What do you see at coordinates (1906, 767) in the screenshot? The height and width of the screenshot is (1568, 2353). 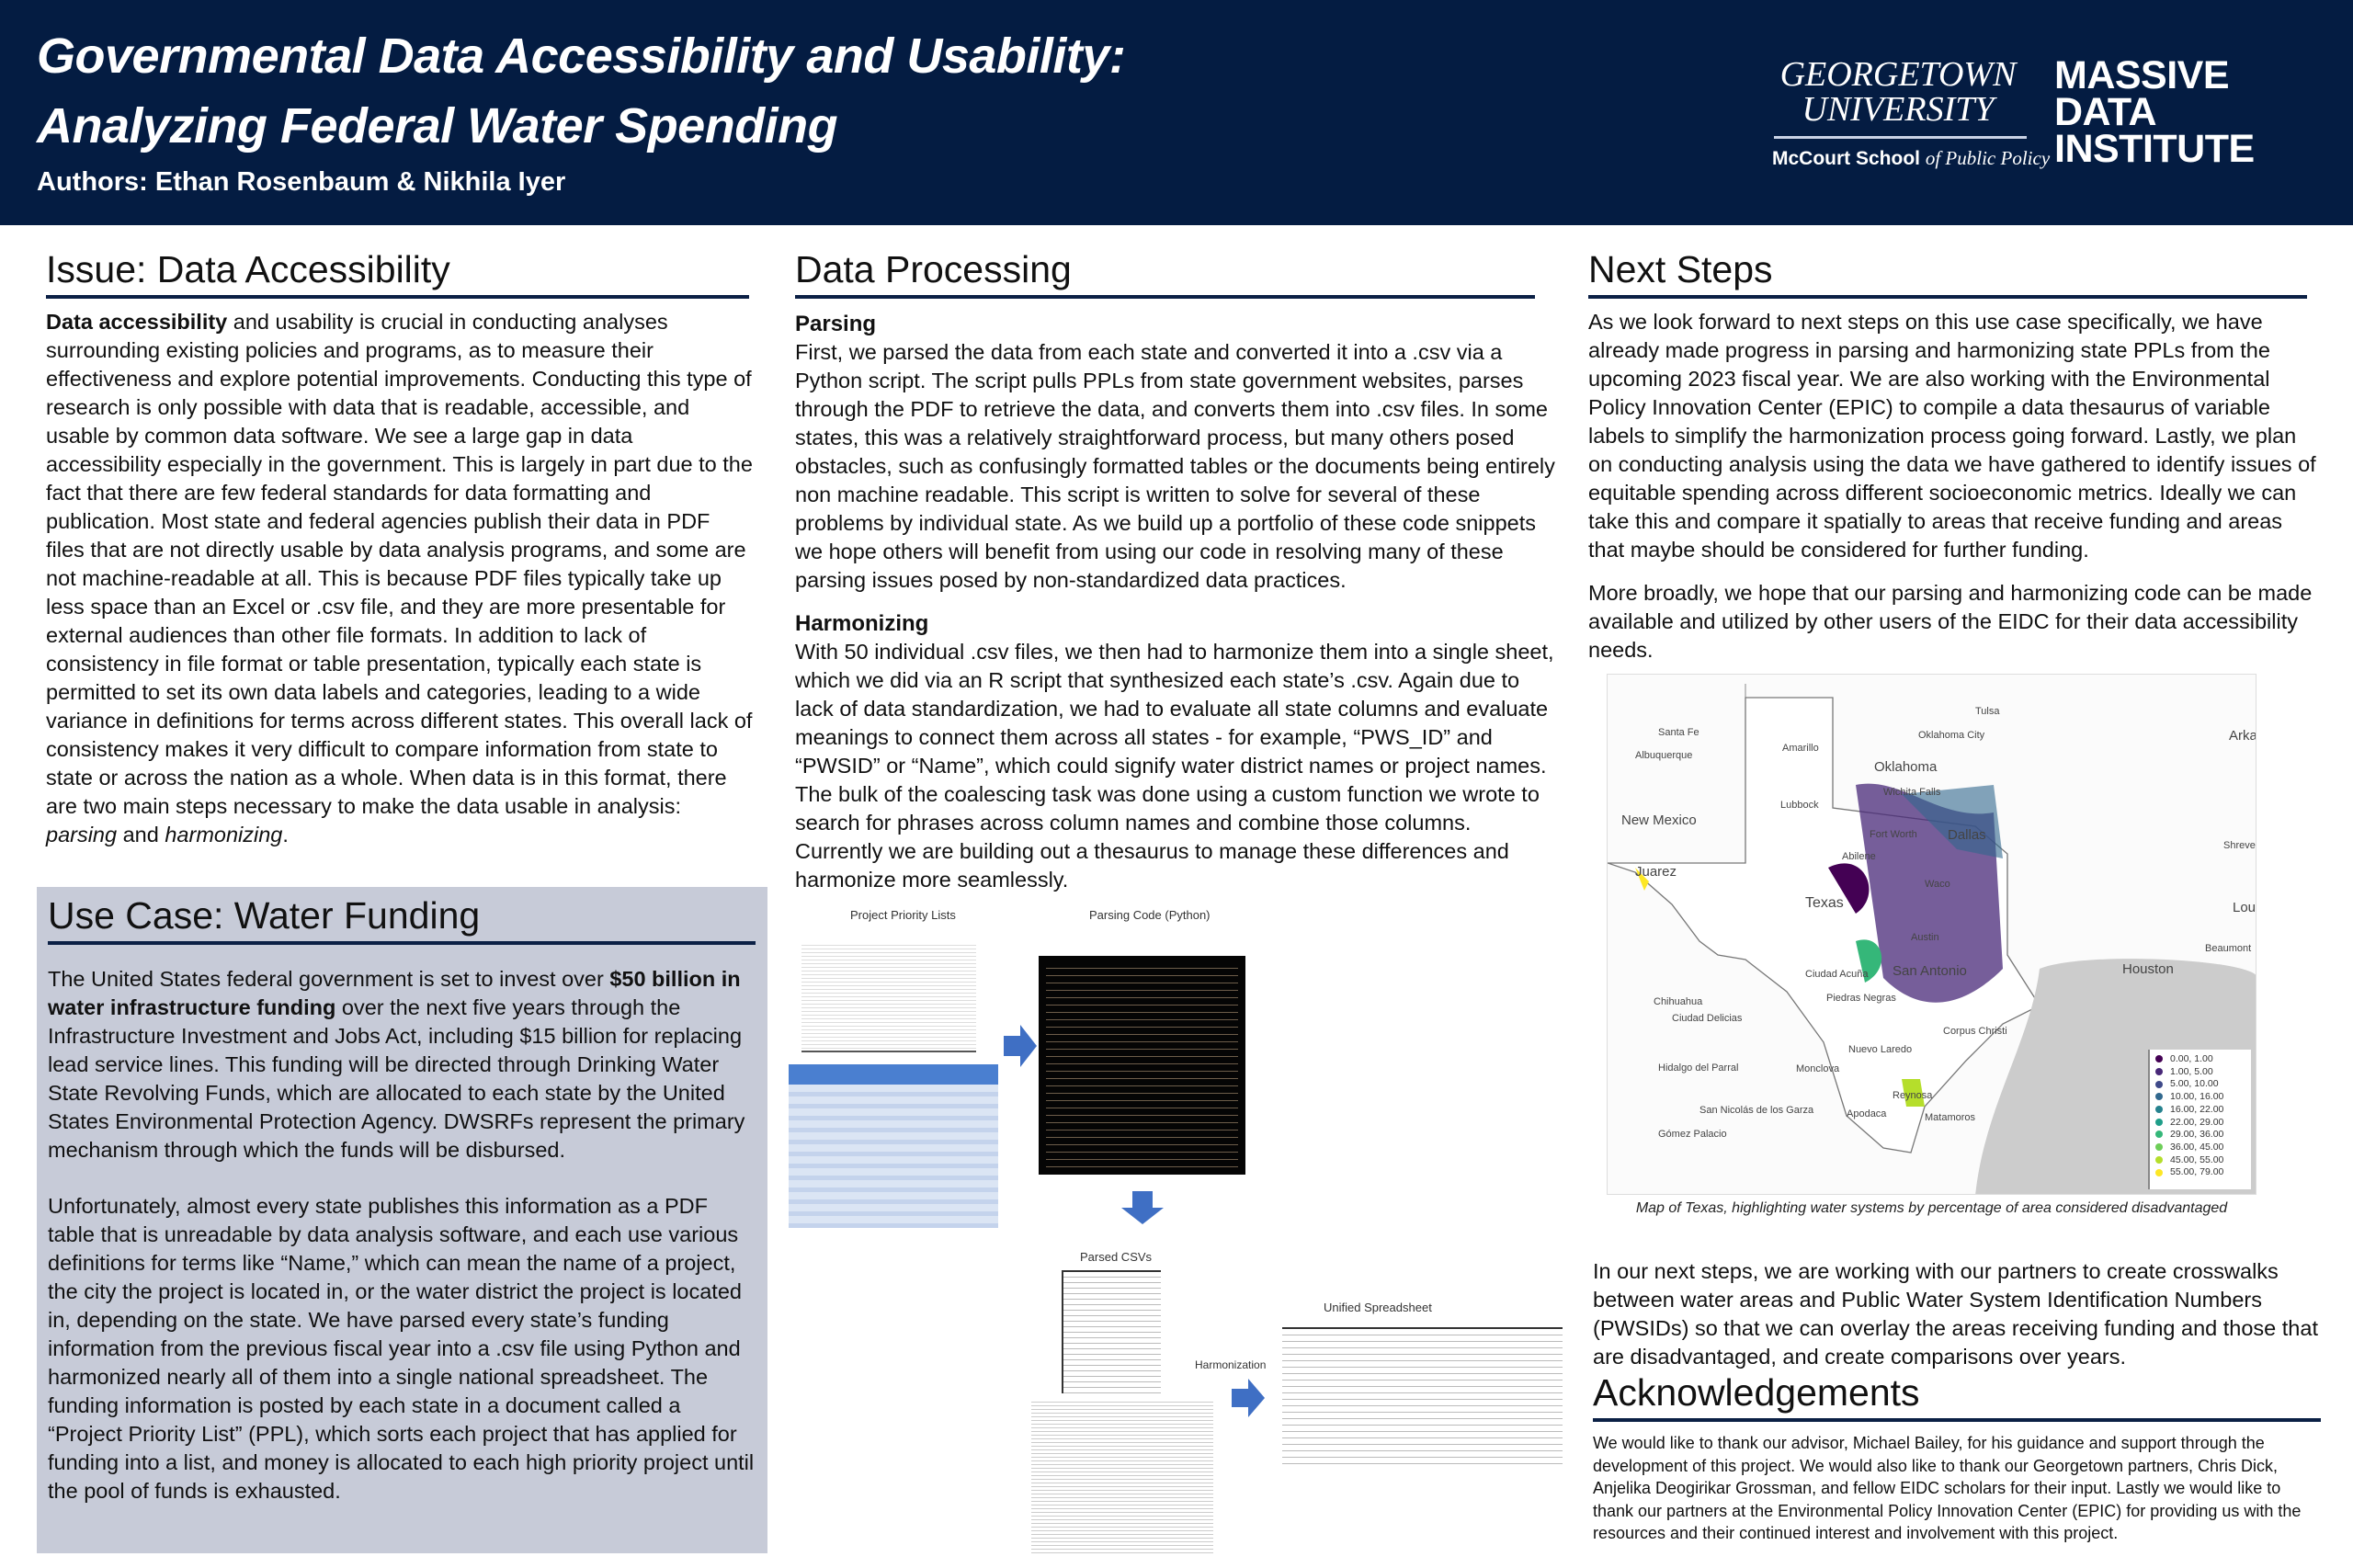 I see `map-place-label: Oklahoma` at bounding box center [1906, 767].